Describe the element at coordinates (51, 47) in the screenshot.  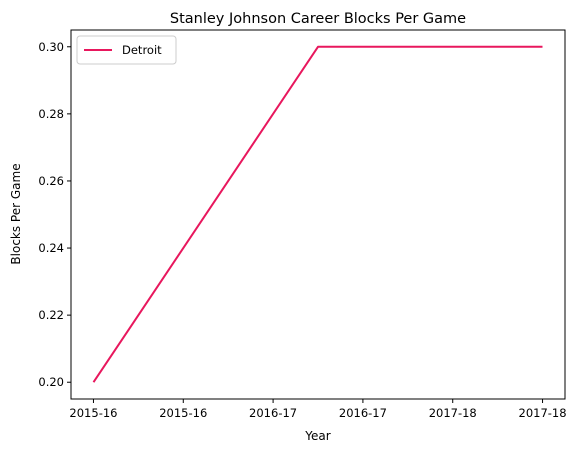
I see `y-tick-label: 0.30` at that location.